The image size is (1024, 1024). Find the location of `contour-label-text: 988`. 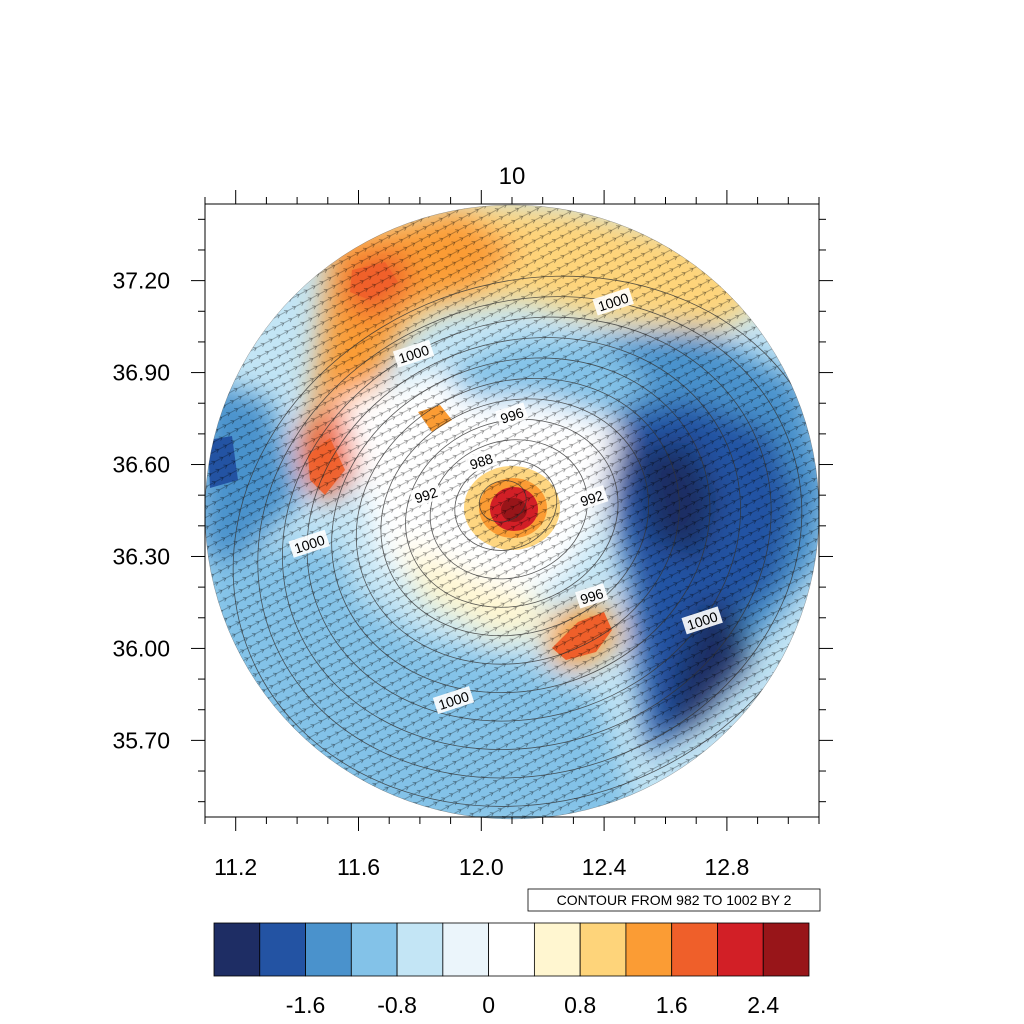

contour-label-text: 988 is located at coordinates (481, 461).